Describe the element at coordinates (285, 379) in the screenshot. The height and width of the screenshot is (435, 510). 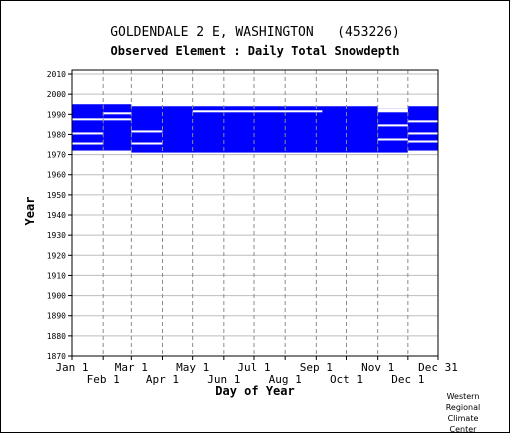
I see `x-tick-label: Aug 1` at that location.